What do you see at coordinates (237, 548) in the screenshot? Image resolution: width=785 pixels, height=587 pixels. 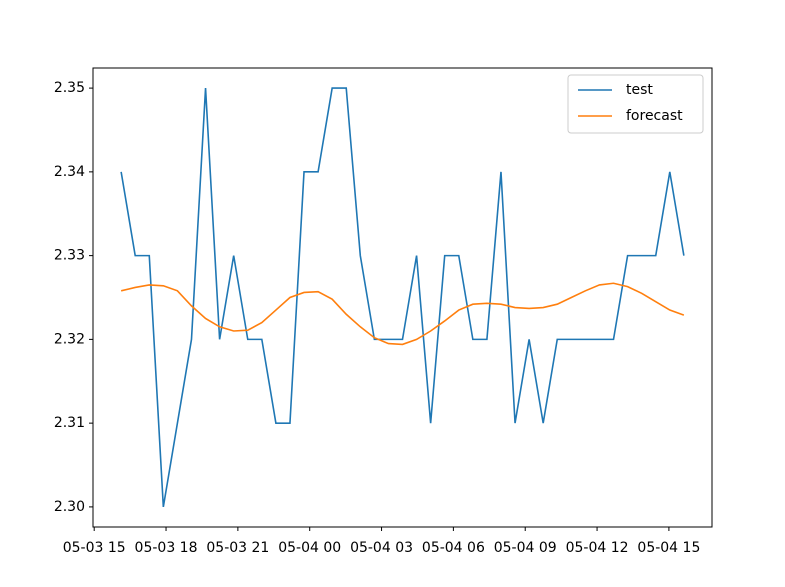 I see `x-tick-label: 05-03 21` at bounding box center [237, 548].